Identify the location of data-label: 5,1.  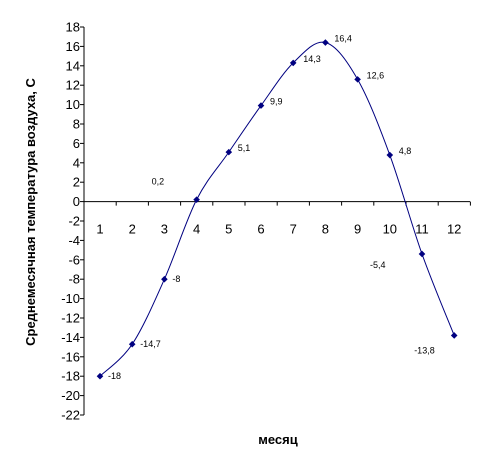
(244, 148).